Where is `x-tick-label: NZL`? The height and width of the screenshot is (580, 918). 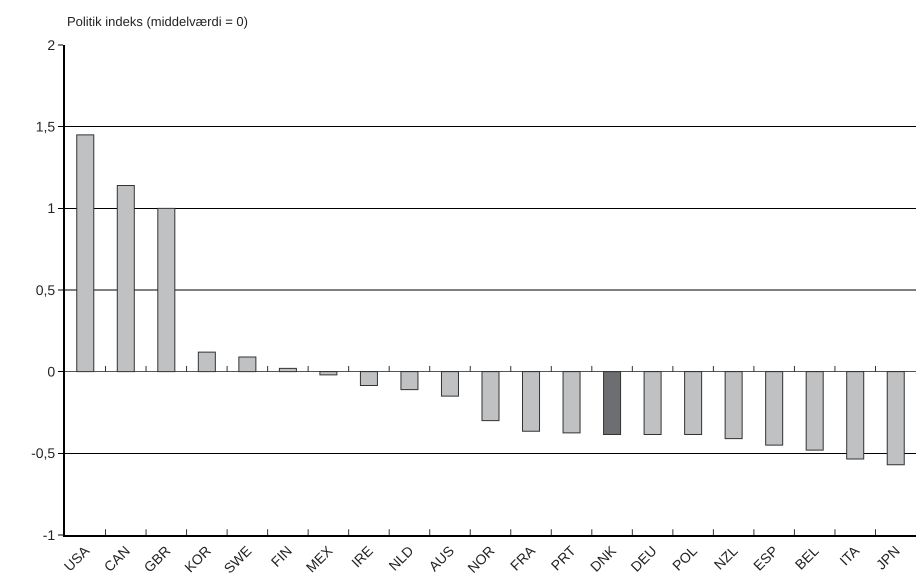
x-tick-label: NZL is located at coordinates (725, 557).